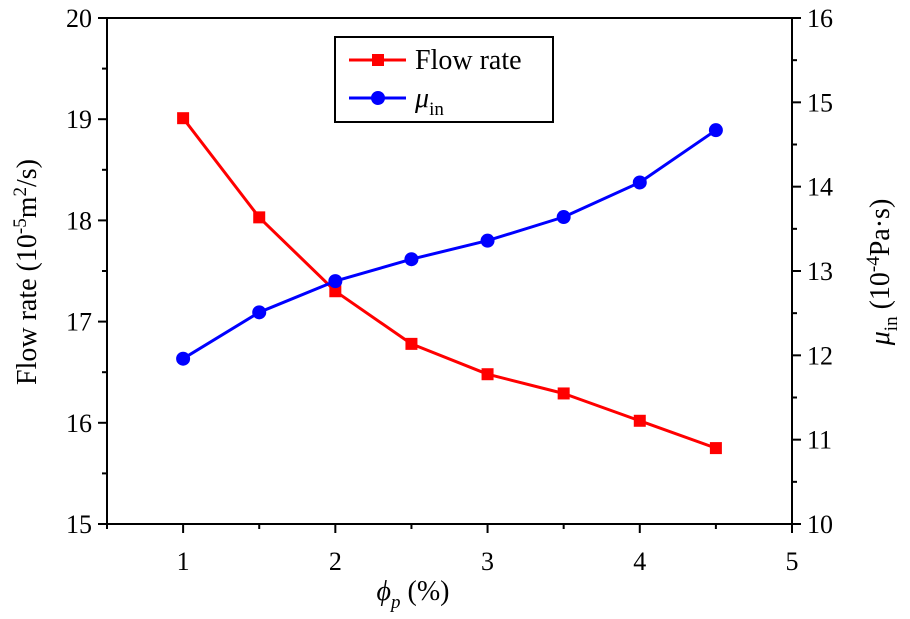 Image resolution: width=910 pixels, height=619 pixels. Describe the element at coordinates (378, 60) in the screenshot. I see `legend-marker-flow-rate` at that location.